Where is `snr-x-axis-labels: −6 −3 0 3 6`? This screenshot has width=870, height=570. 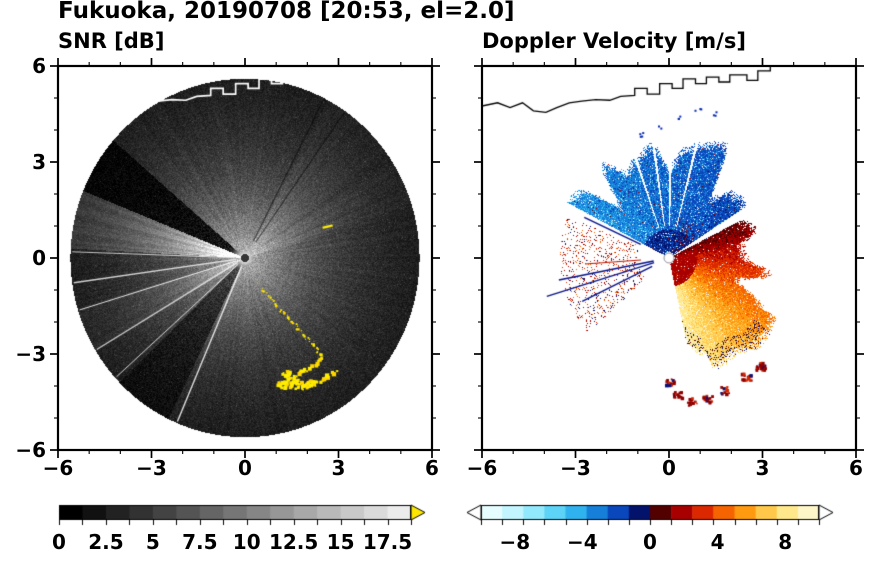
snr-x-axis-labels: −6 −3 0 3 6 is located at coordinates (241, 469).